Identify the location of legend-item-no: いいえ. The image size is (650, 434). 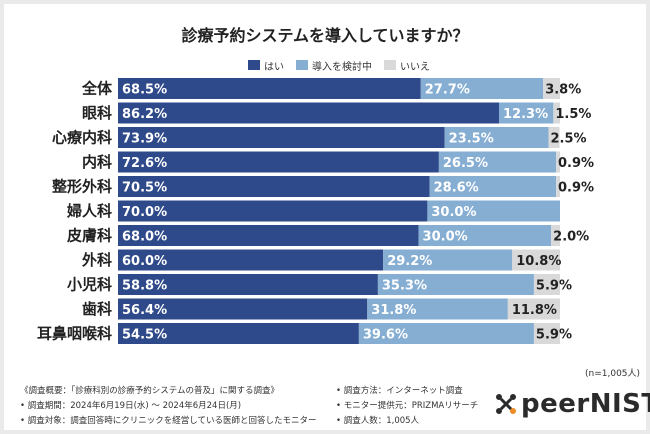
(407, 65).